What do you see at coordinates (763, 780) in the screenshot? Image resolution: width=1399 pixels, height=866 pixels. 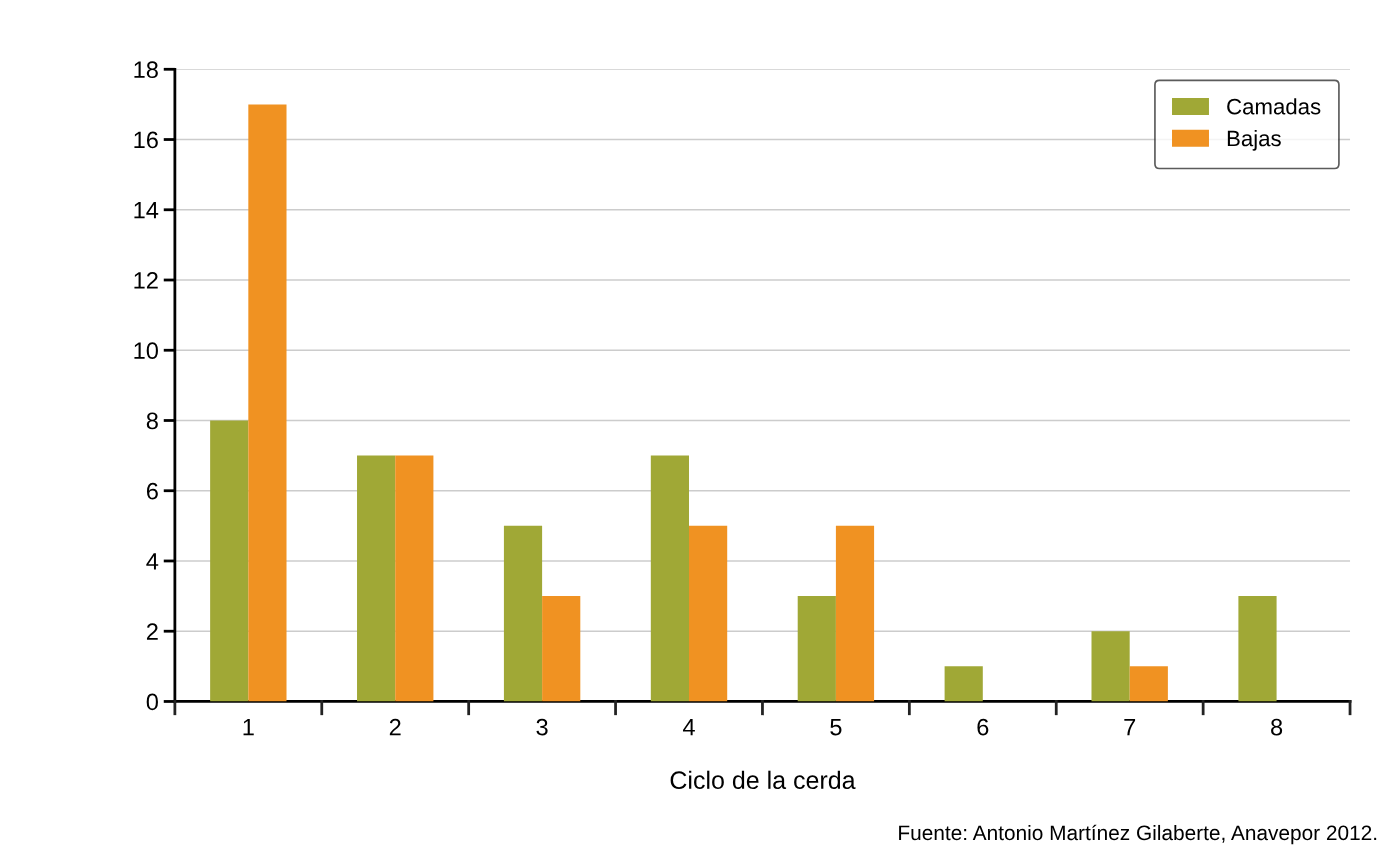 I see `x-axis-title: Ciclo de la cerda` at bounding box center [763, 780].